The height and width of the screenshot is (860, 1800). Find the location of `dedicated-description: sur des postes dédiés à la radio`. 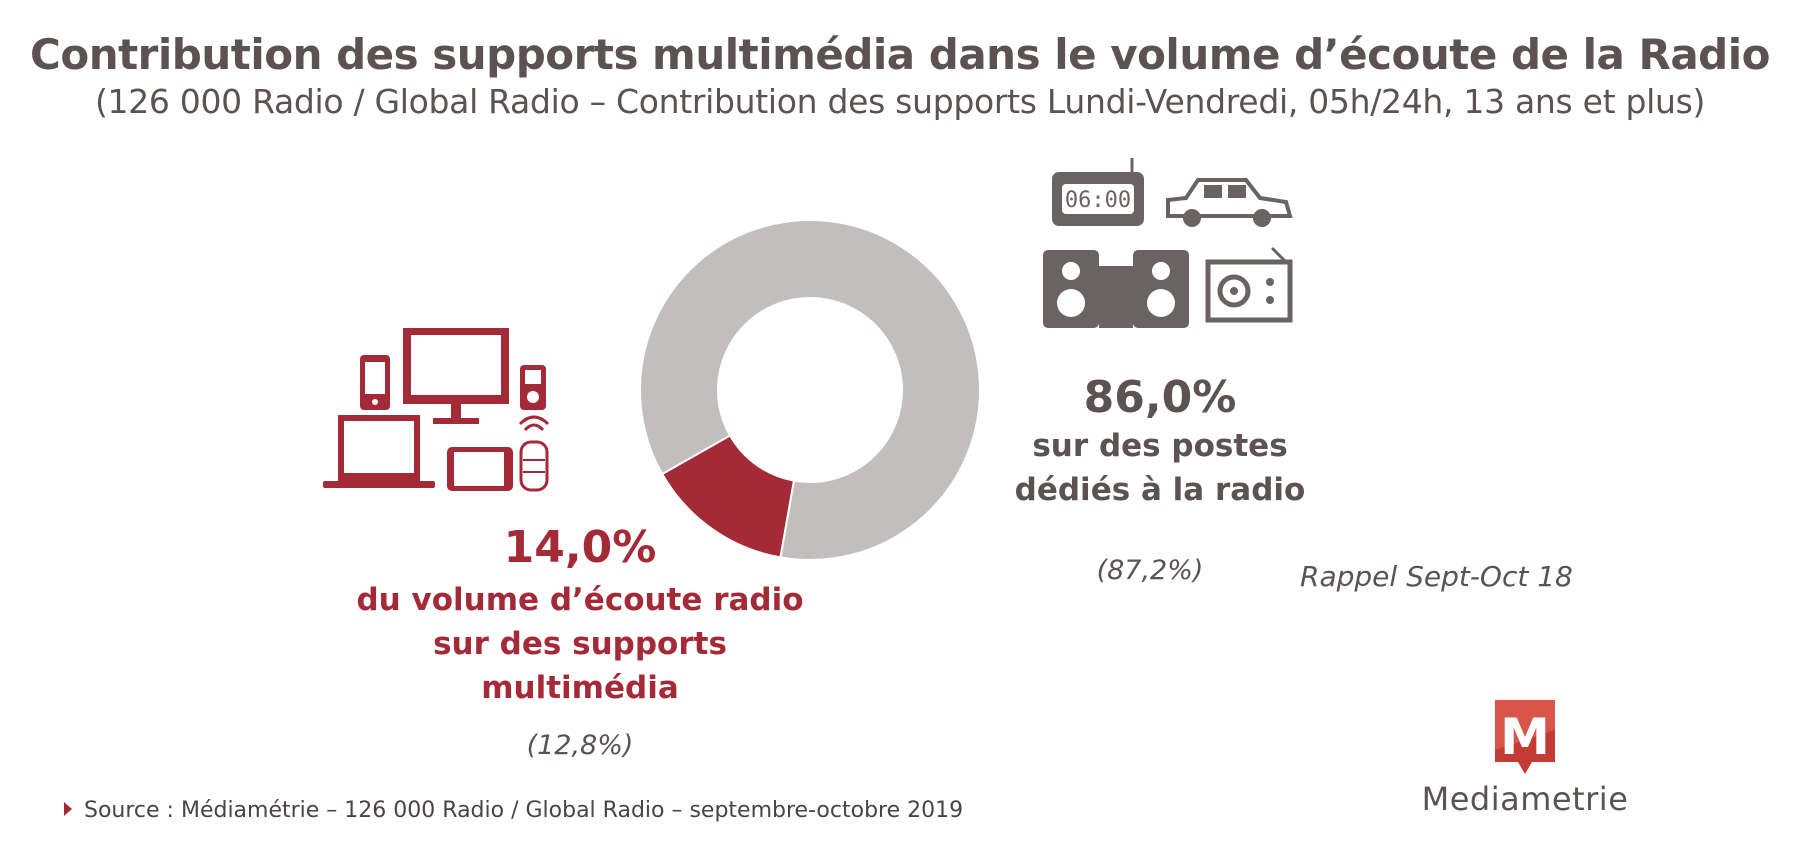

dedicated-description: sur des postes dédiés à la radio is located at coordinates (1160, 468).